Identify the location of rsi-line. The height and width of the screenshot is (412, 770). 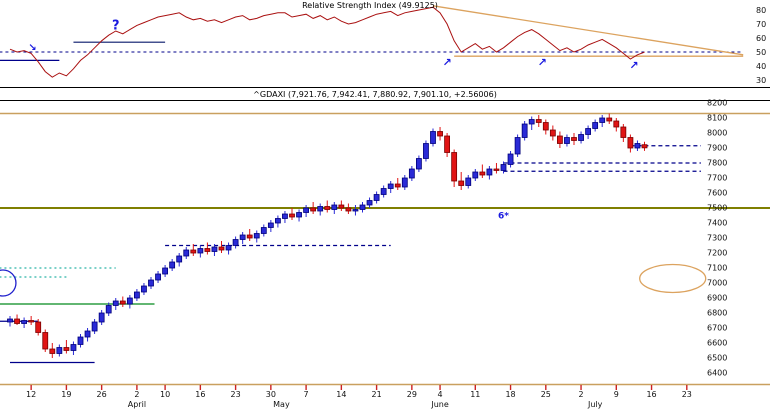
(327, 42).